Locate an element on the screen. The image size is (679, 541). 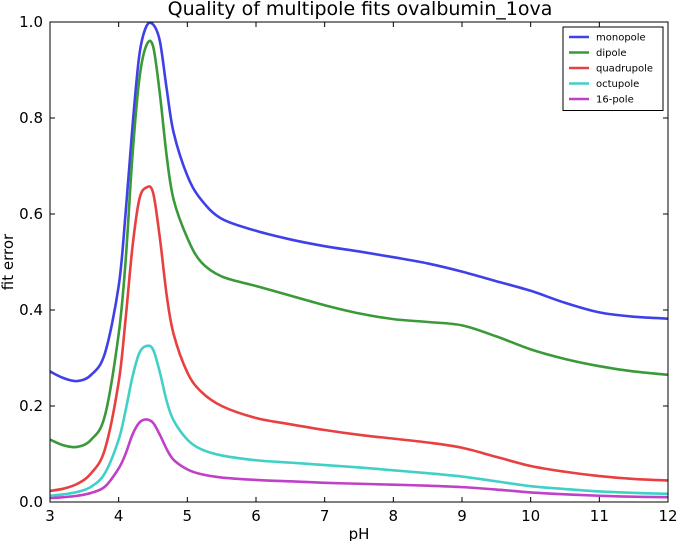
x-tick-label: 8 is located at coordinates (394, 516).